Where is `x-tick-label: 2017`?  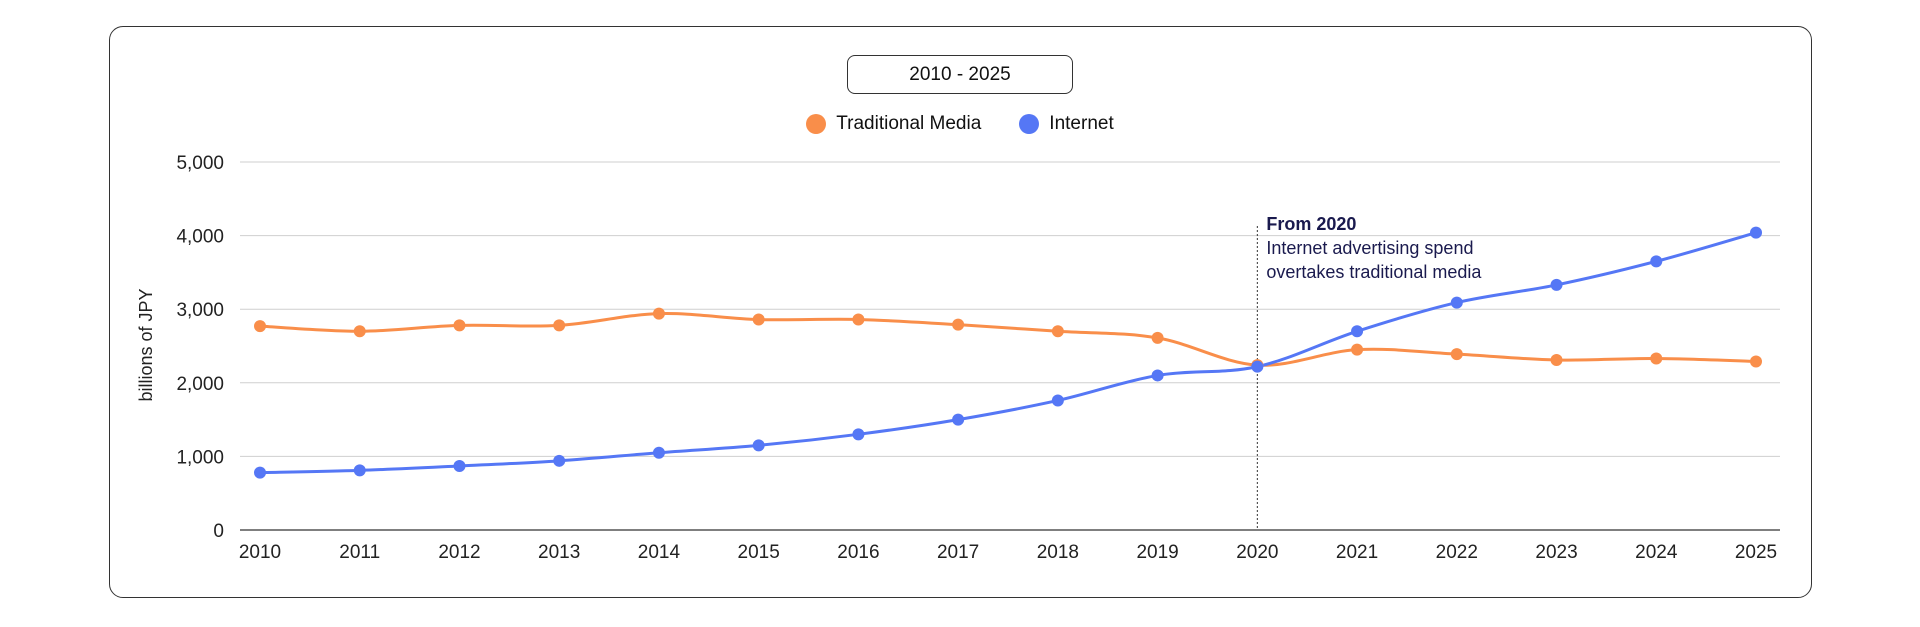
x-tick-label: 2017 is located at coordinates (958, 552).